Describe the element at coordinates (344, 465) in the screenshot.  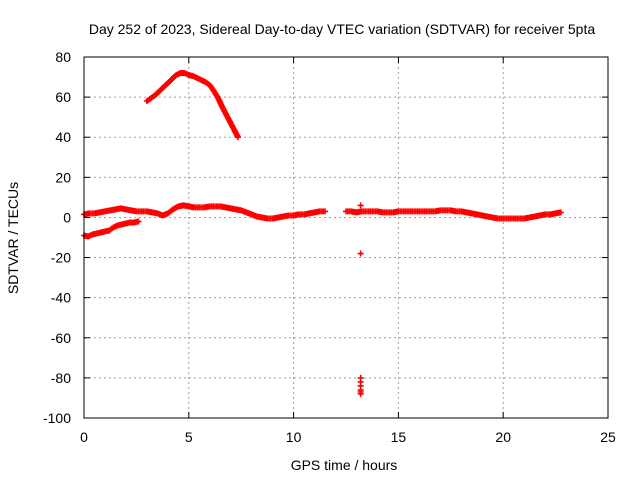
I see `x-axis-label: GPS time / hours` at that location.